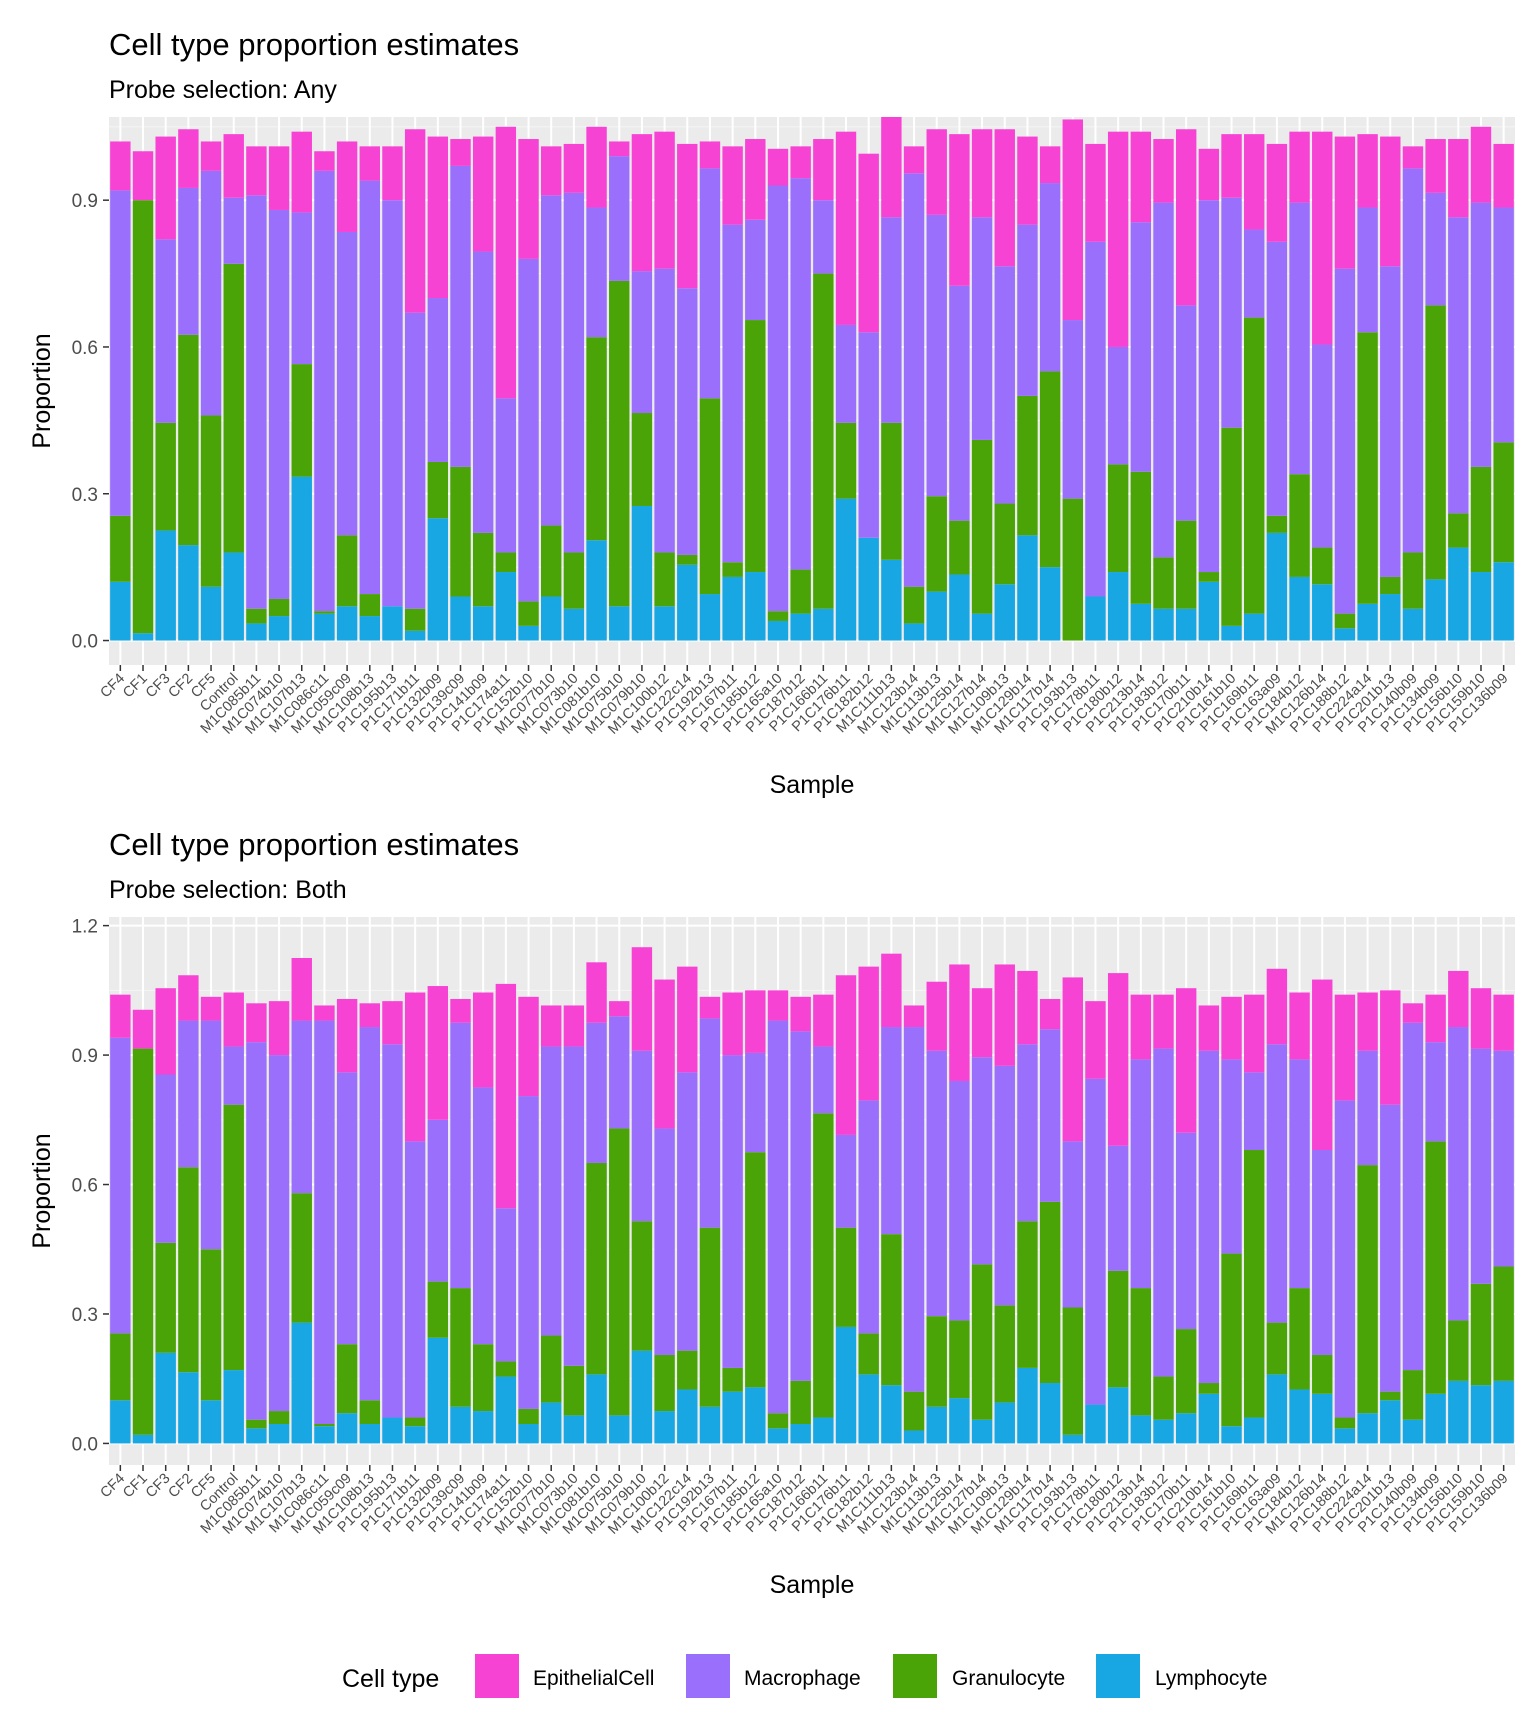 The width and height of the screenshot is (1536, 1728). Describe the element at coordinates (812, 1585) in the screenshot. I see `x-axis-title: Sample` at that location.